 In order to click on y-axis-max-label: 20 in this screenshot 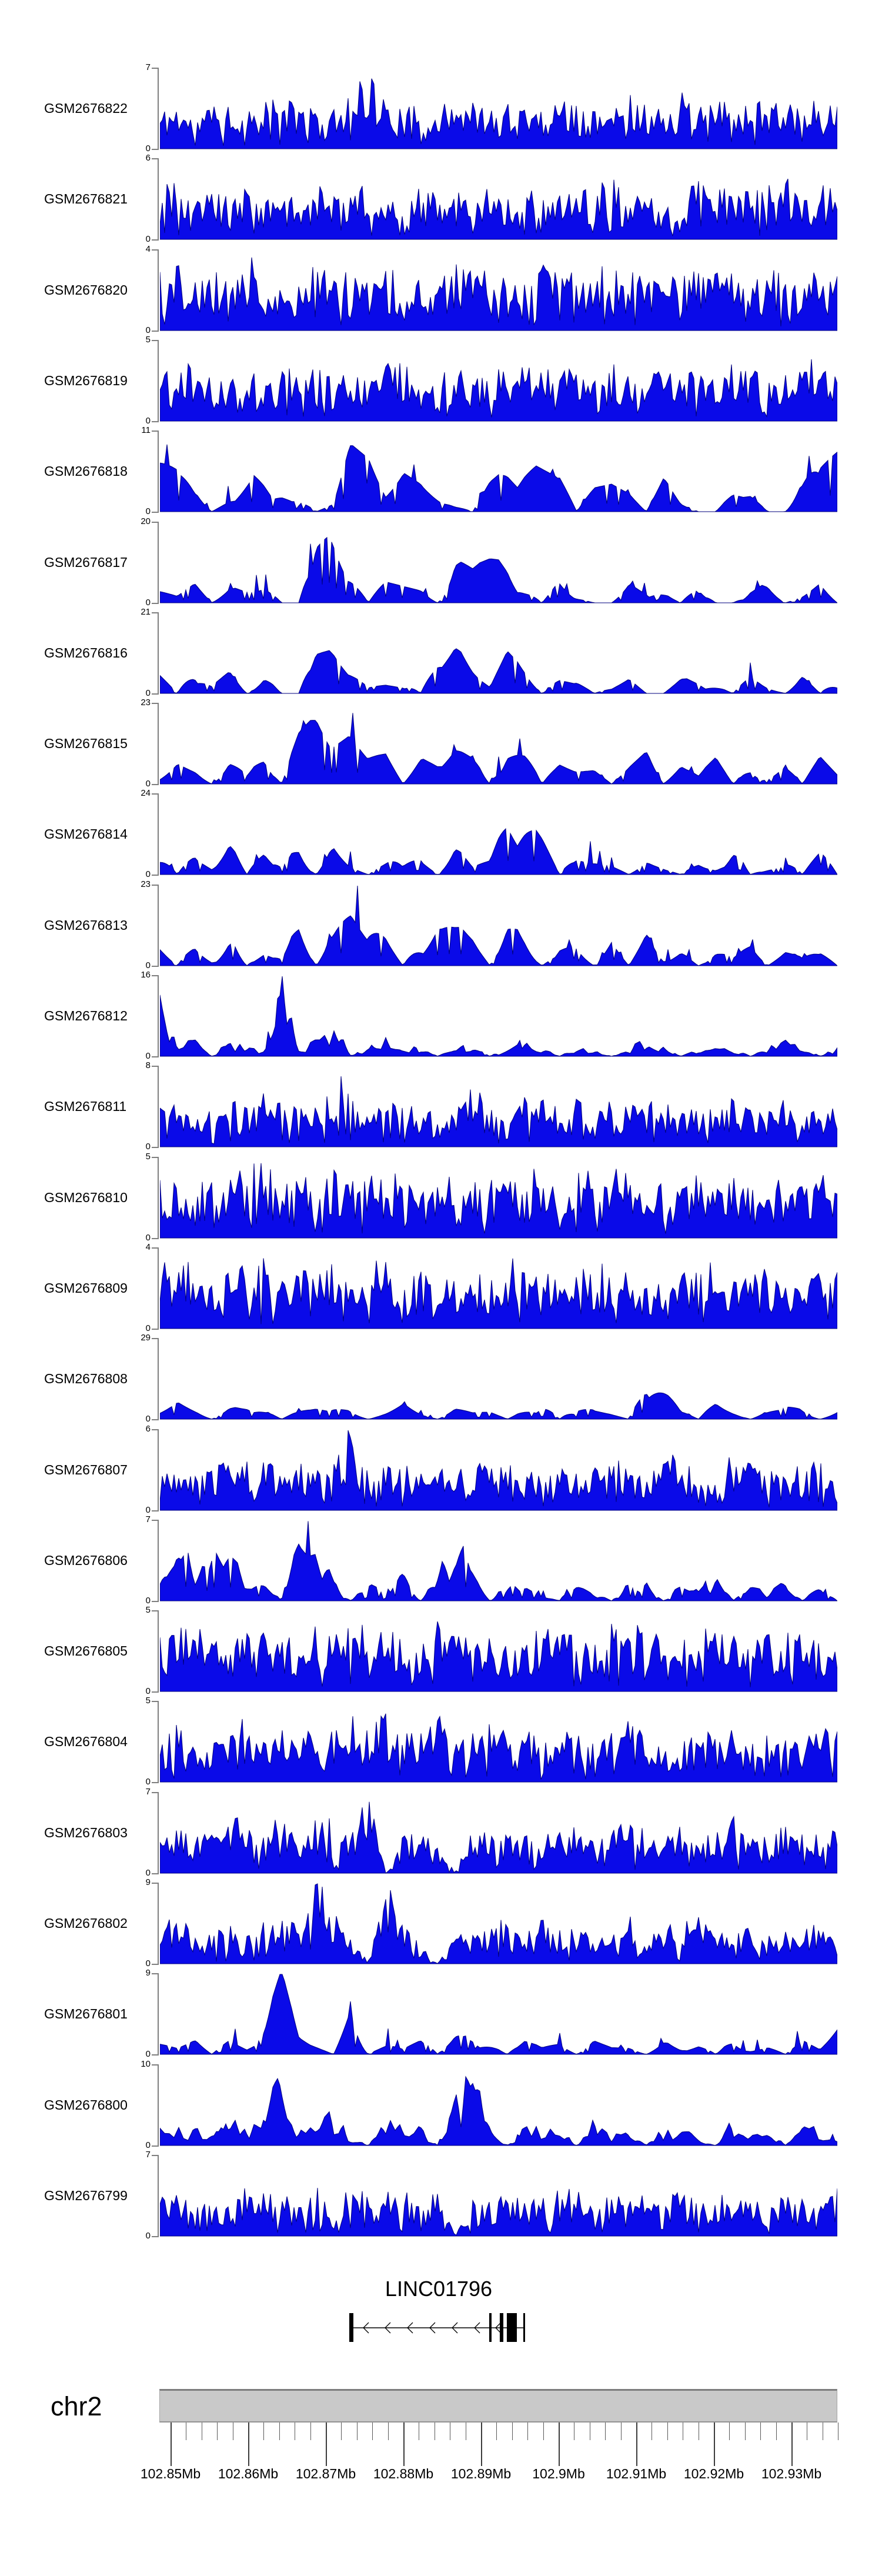, I will do `click(146, 521)`.